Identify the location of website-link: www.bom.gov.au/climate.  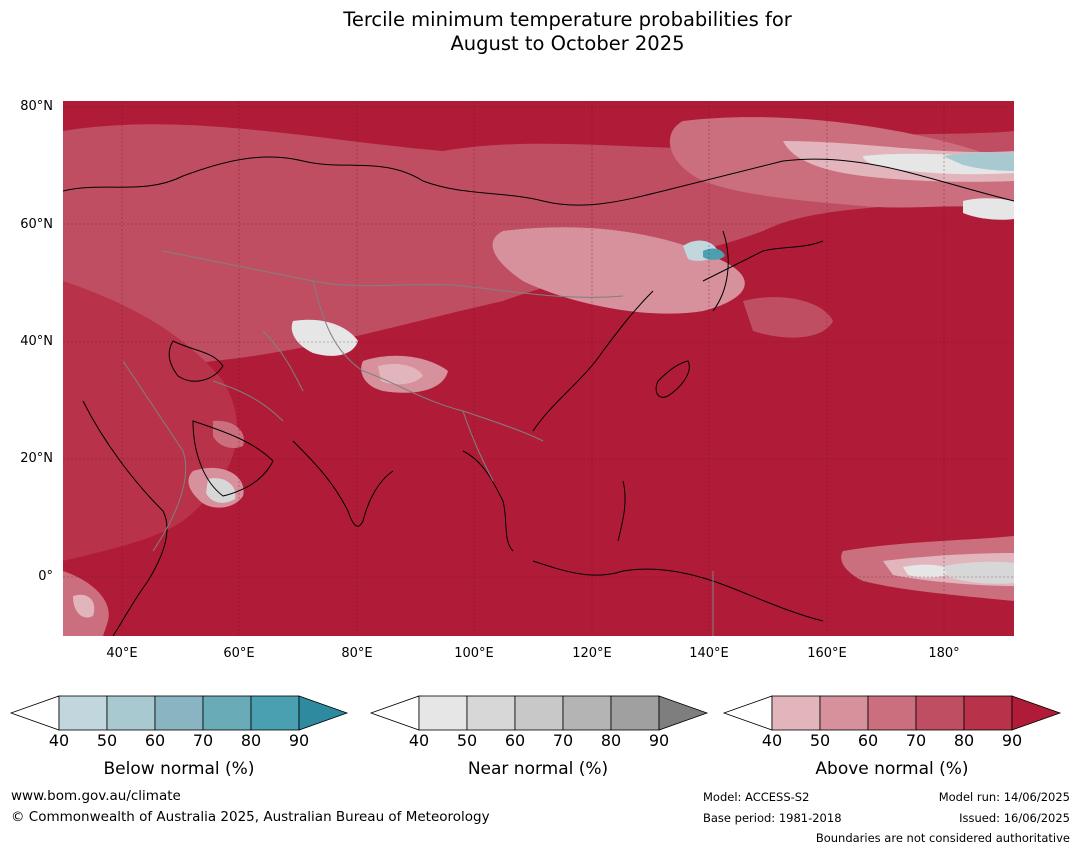
(96, 796).